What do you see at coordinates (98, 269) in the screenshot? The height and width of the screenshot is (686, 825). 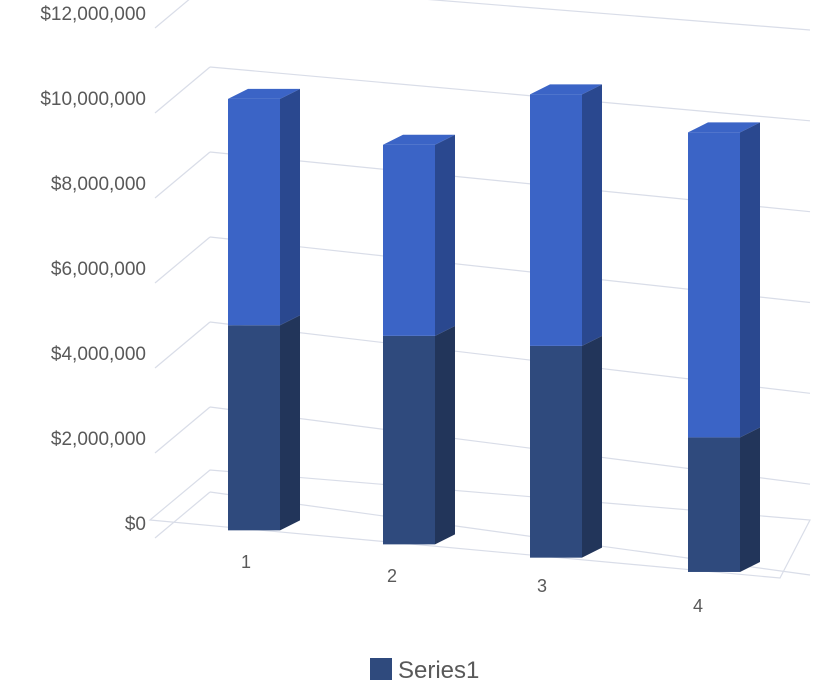 I see `y-tick-label: $6,000,000` at bounding box center [98, 269].